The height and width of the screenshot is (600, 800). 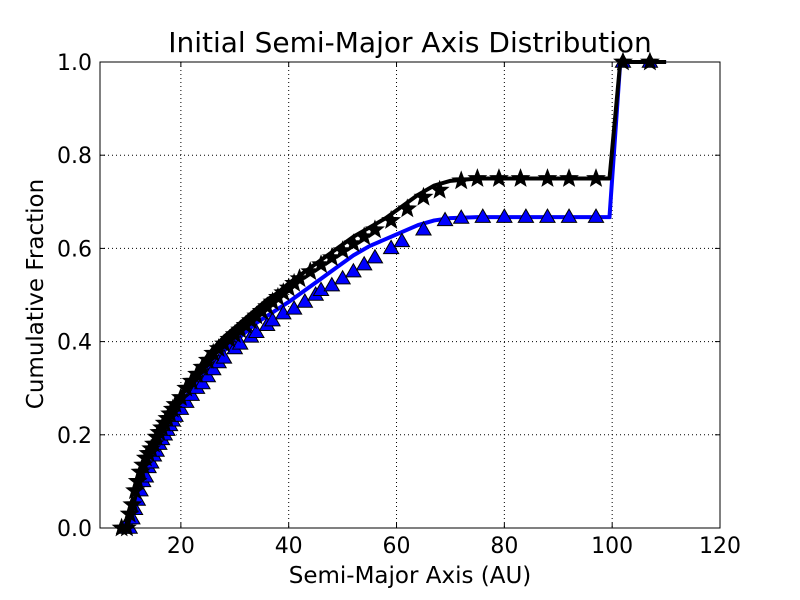 What do you see at coordinates (612, 546) in the screenshot?
I see `x-tick-label: 100` at bounding box center [612, 546].